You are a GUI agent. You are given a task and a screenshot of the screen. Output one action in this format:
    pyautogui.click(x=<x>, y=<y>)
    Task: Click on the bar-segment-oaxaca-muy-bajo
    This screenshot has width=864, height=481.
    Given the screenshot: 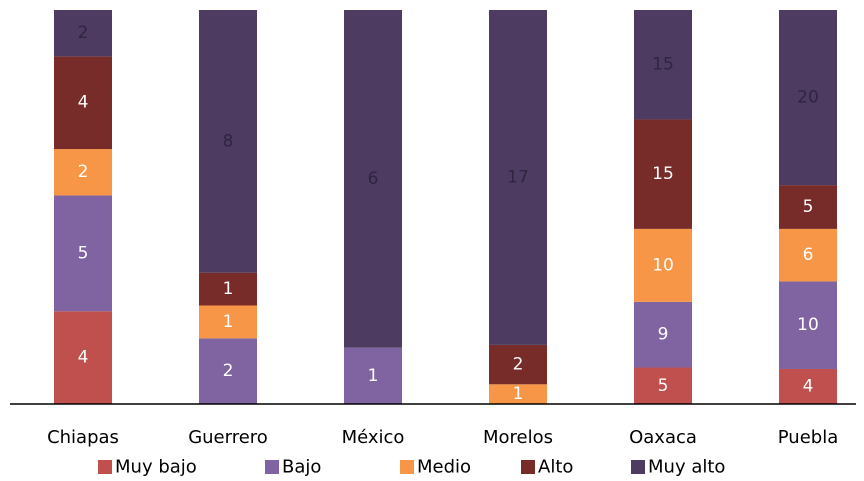 What is the action you would take?
    pyautogui.click(x=663, y=385)
    